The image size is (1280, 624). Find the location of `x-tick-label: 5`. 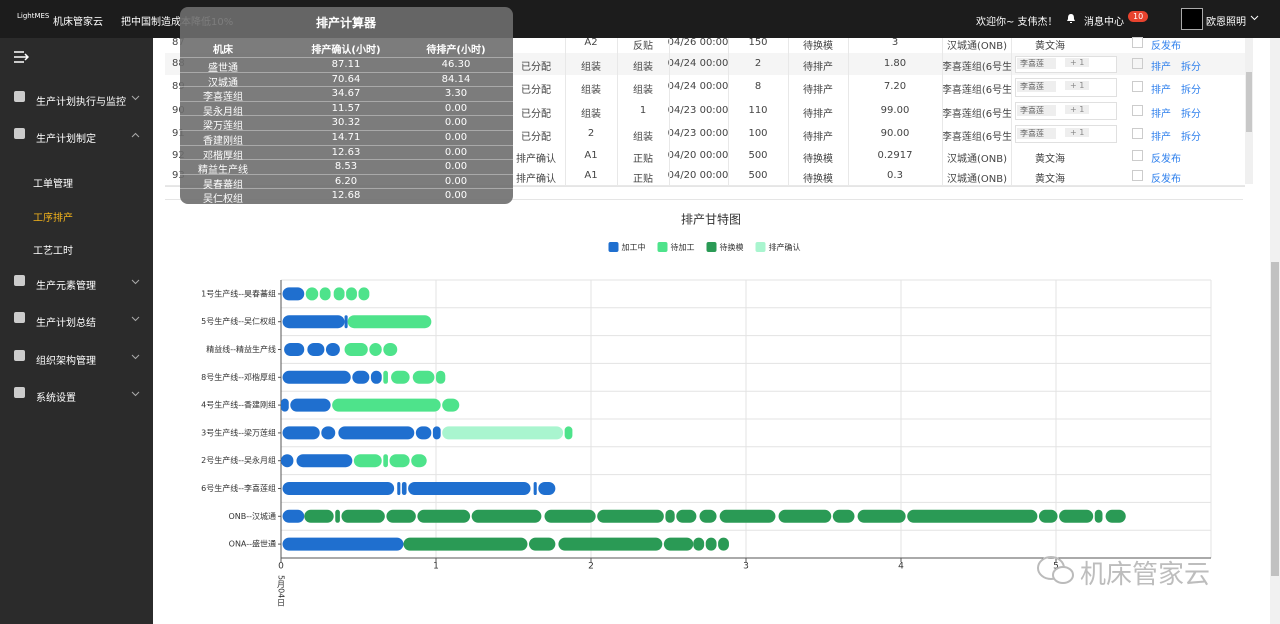

x-tick-label: 5 is located at coordinates (1056, 567).